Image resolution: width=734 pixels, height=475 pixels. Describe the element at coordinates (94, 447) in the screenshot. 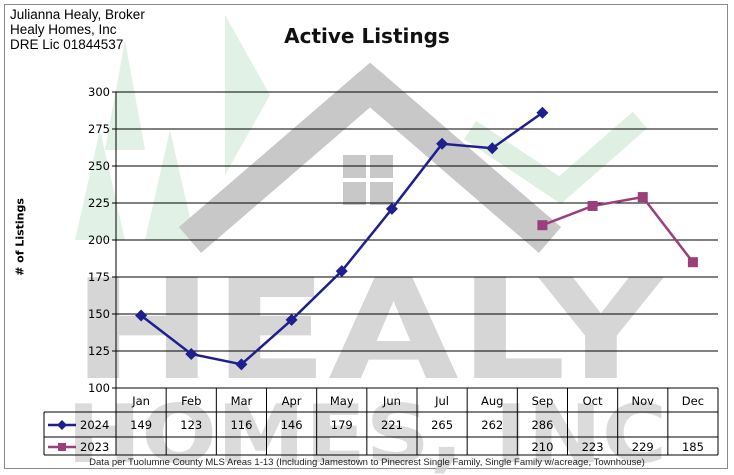

I see `legend-label-2023: 2023` at that location.